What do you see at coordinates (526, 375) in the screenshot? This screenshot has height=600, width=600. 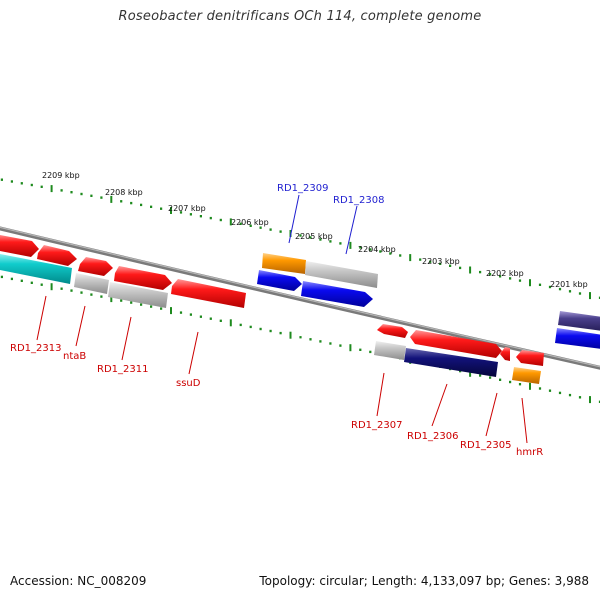 I see `gene-hmrr` at bounding box center [526, 375].